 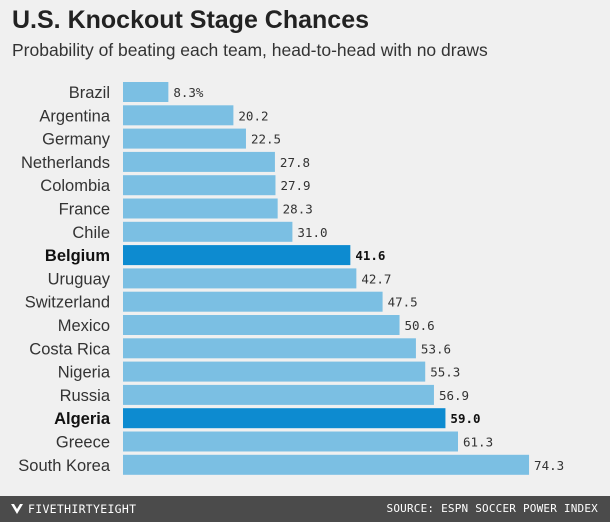 What do you see at coordinates (312, 232) in the screenshot?
I see `value-label: 31.0` at bounding box center [312, 232].